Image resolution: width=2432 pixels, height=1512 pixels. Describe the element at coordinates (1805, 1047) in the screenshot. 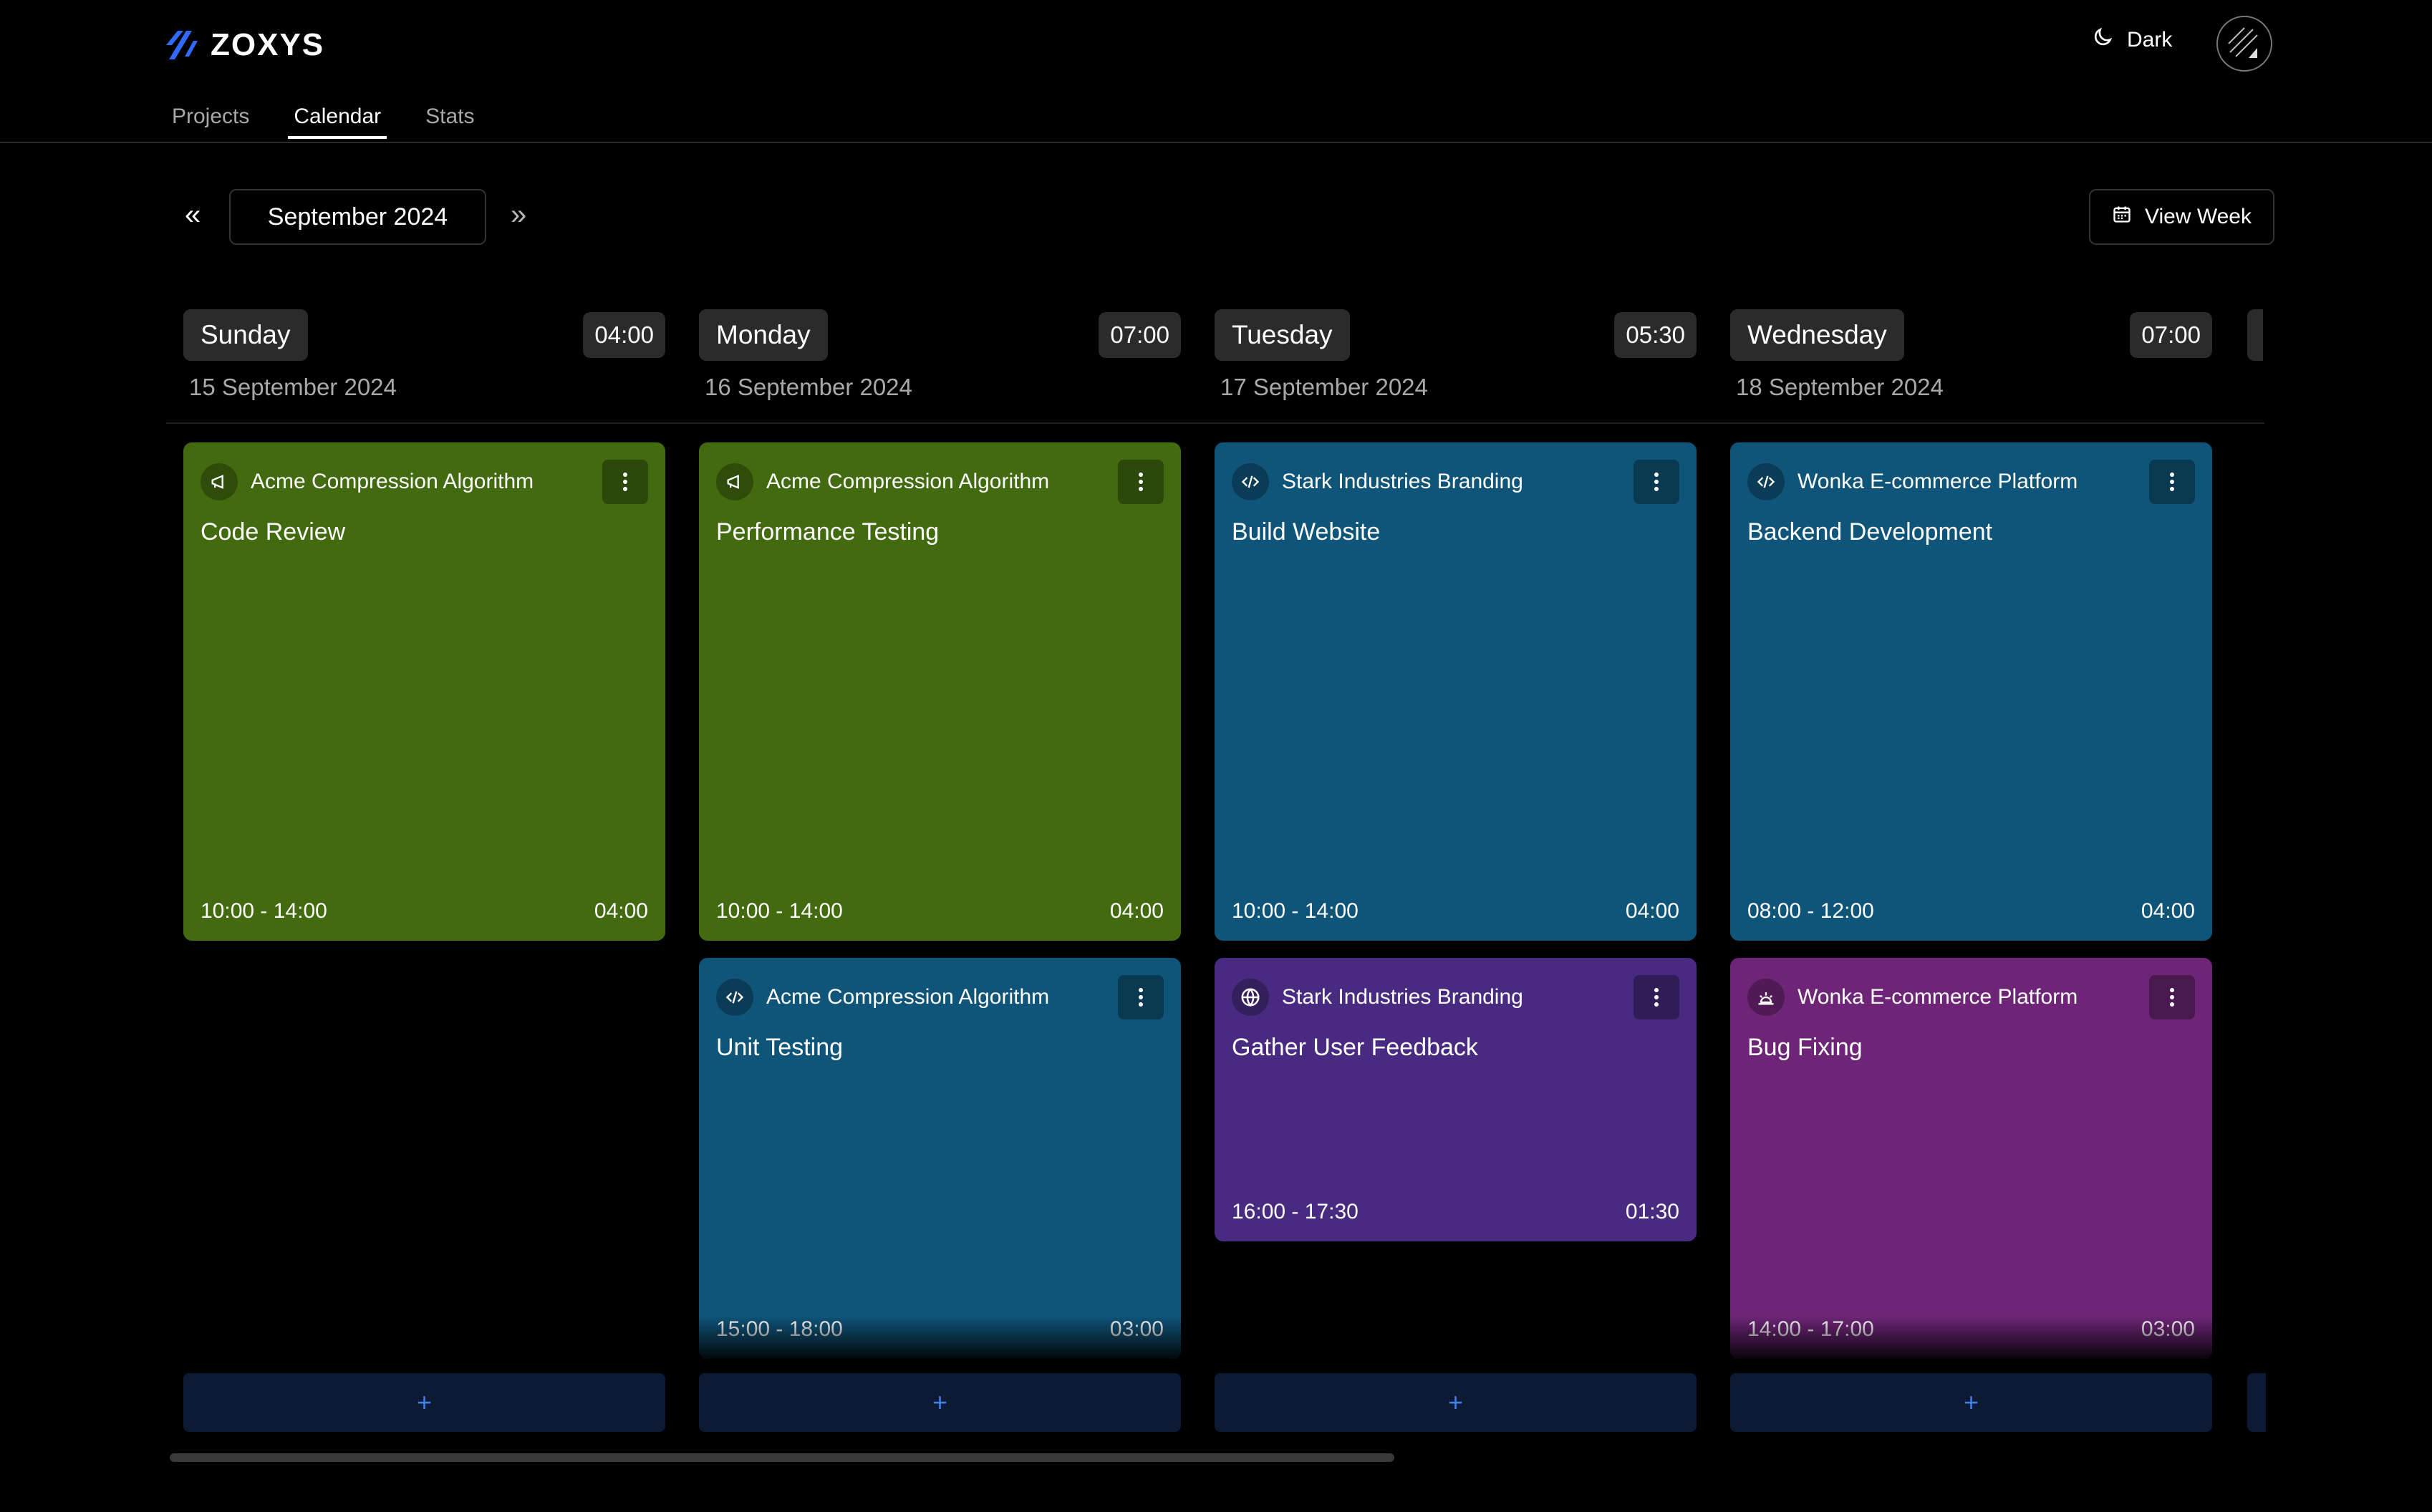

I see `task-title: Bug Fixing` at that location.